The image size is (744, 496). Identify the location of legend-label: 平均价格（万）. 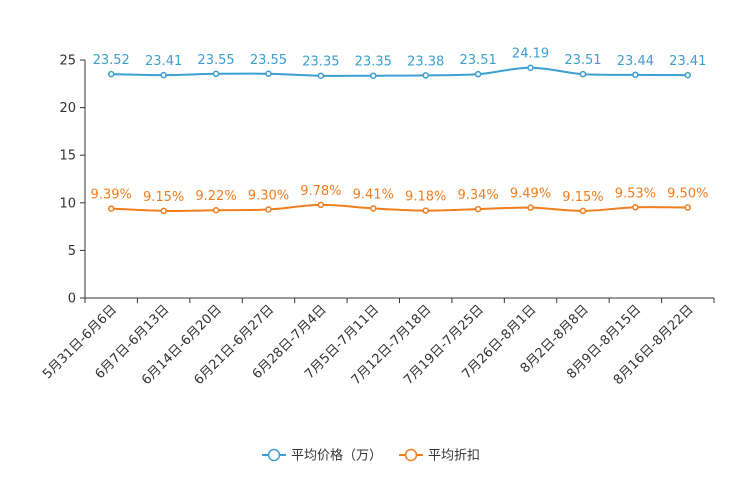
(336, 456).